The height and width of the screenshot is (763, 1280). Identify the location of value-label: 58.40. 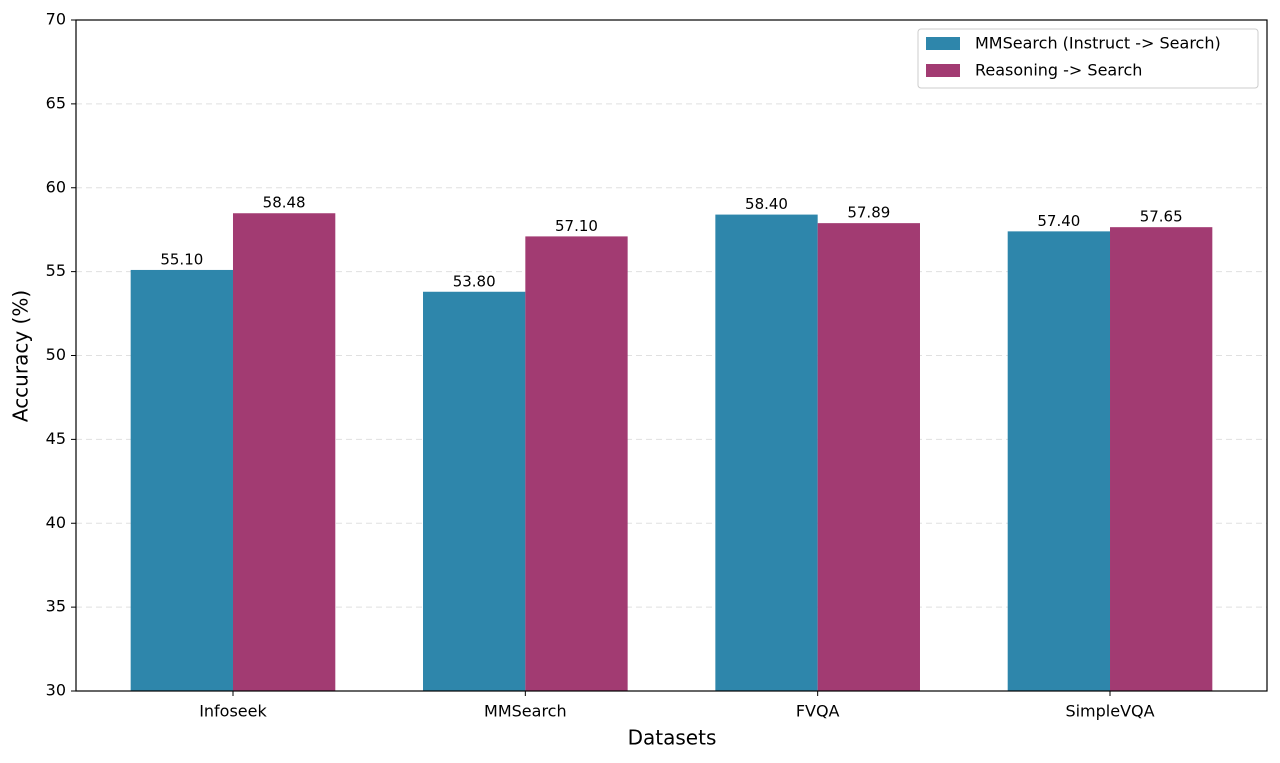
(766, 204).